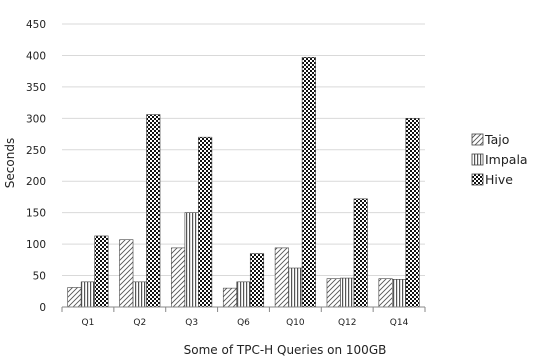 The width and height of the screenshot is (550, 358). I want to click on y-tick-label: 250, so click(36, 151).